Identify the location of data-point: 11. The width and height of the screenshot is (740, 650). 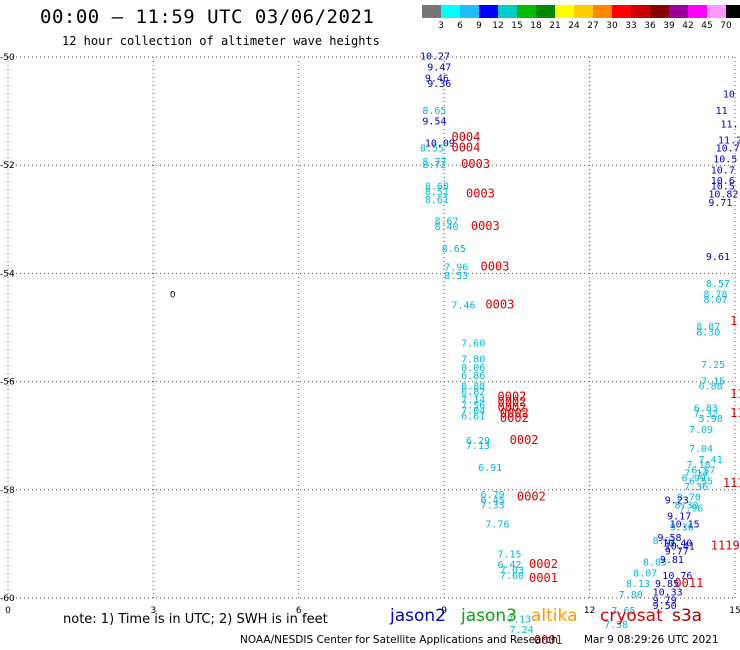
(735, 413).